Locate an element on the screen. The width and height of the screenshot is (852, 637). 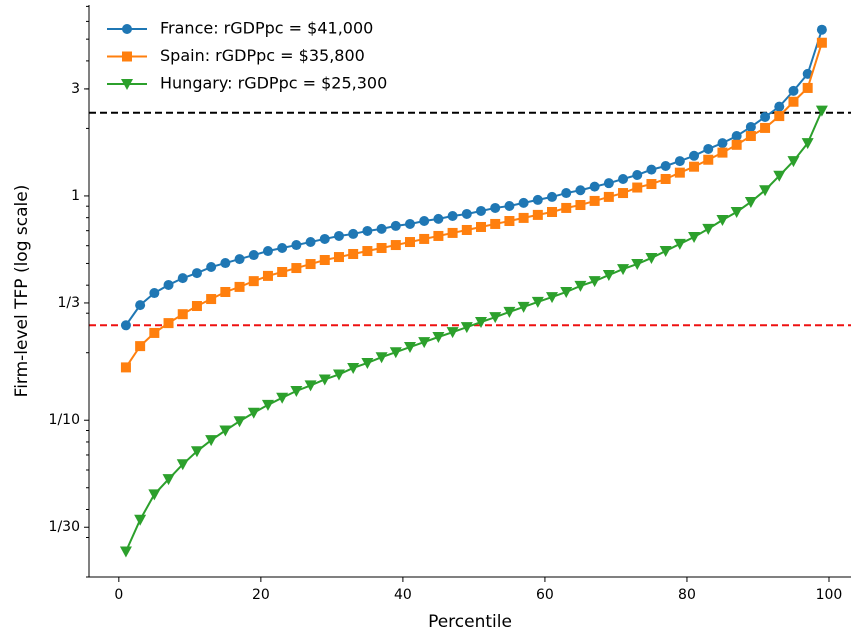
y-tick-label: 3 is located at coordinates (75, 89).